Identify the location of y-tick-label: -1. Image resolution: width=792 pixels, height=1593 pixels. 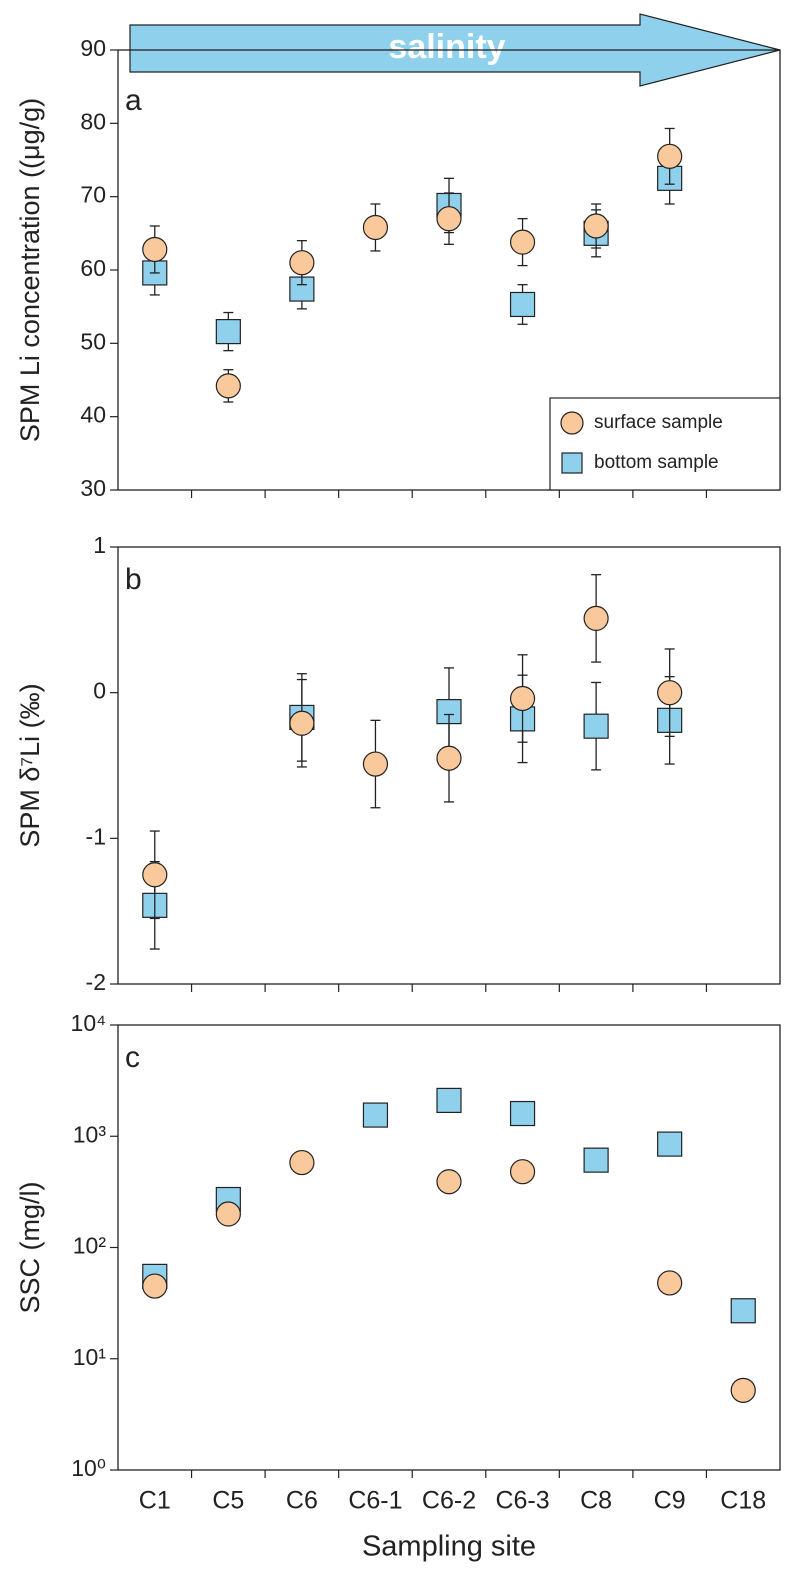
(96, 836).